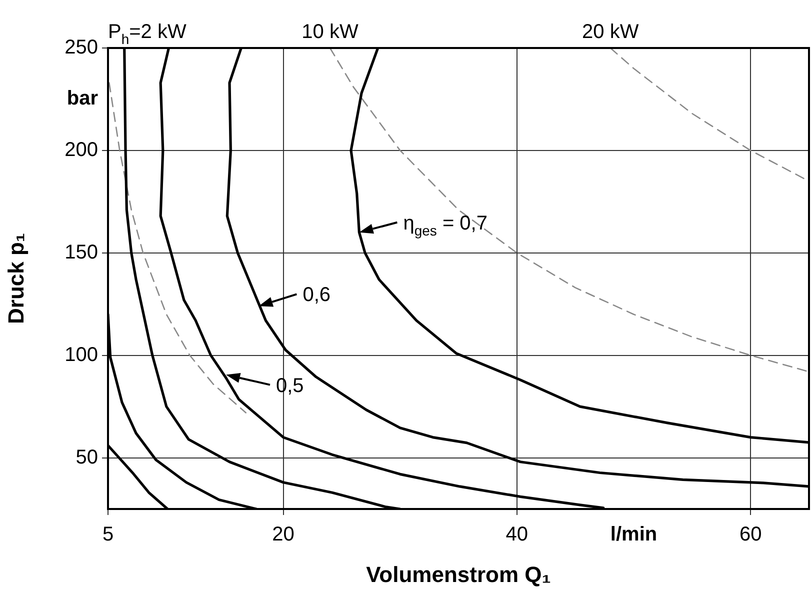 The height and width of the screenshot is (591, 811). I want to click on x-tick-label: 5, so click(108, 535).